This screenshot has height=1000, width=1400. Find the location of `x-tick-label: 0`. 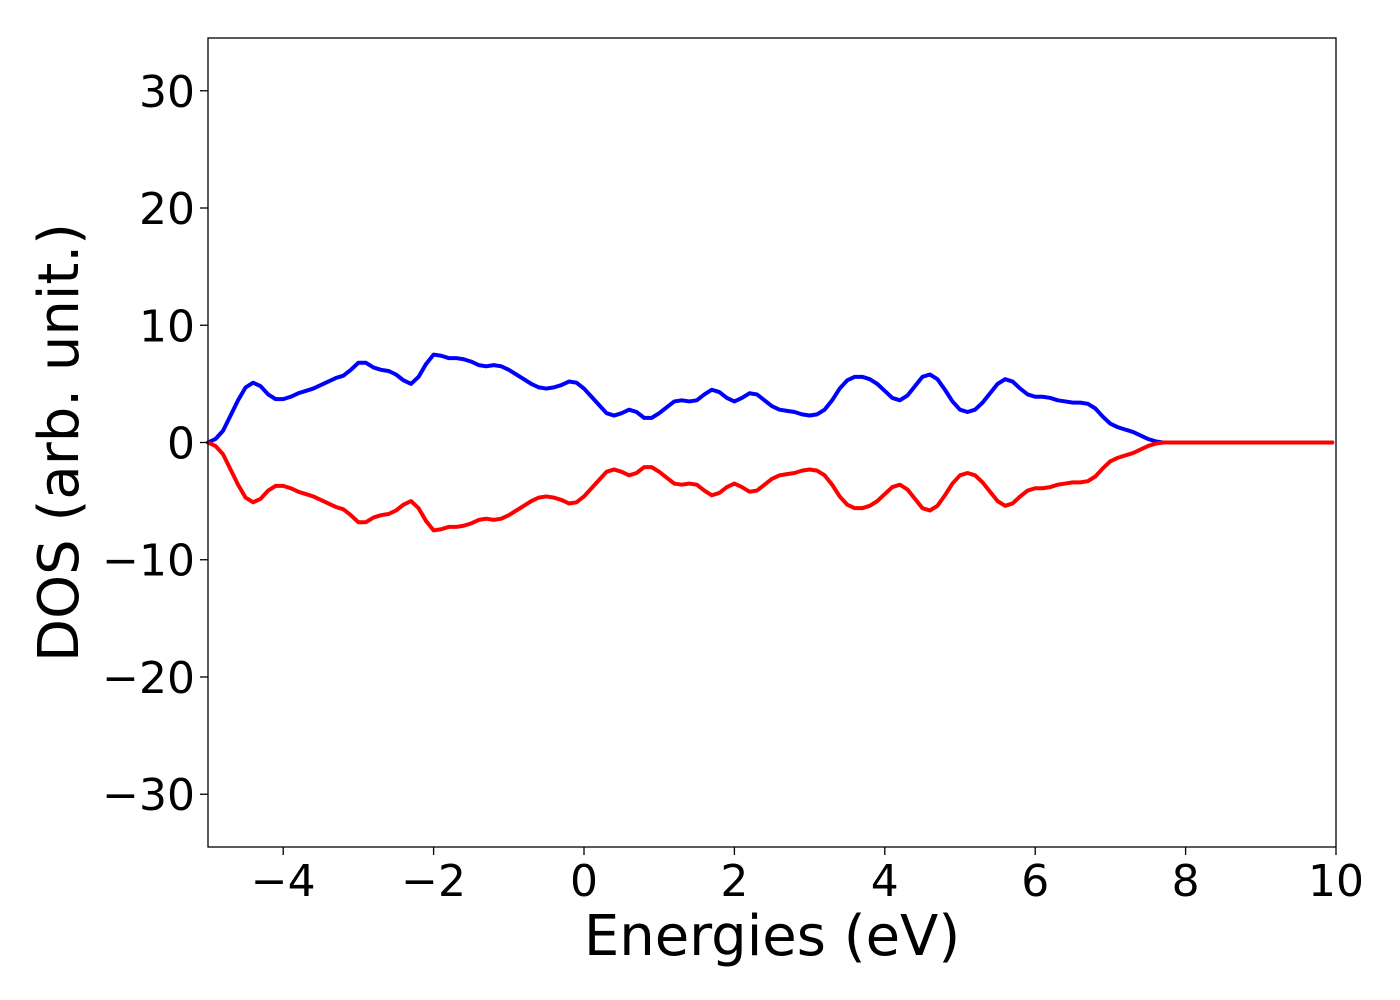

x-tick-label: 0 is located at coordinates (584, 881).